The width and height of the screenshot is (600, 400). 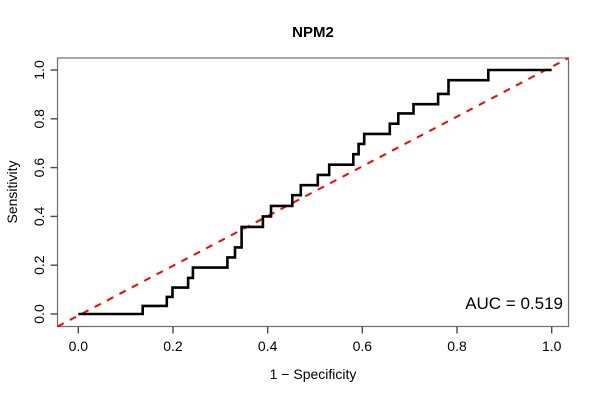 I want to click on y-tick-label: 0.2, so click(x=39, y=265).